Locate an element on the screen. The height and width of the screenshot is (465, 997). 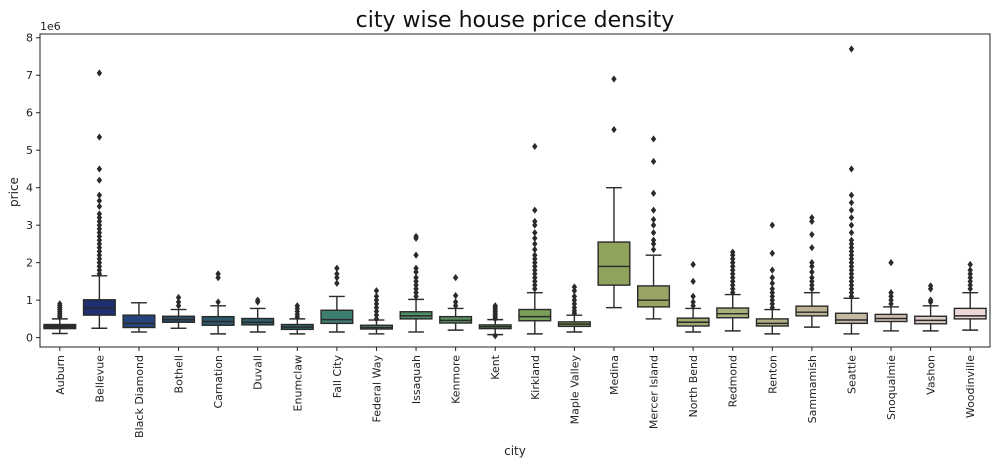
box-medina: Medina is located at coordinates (614, 235).